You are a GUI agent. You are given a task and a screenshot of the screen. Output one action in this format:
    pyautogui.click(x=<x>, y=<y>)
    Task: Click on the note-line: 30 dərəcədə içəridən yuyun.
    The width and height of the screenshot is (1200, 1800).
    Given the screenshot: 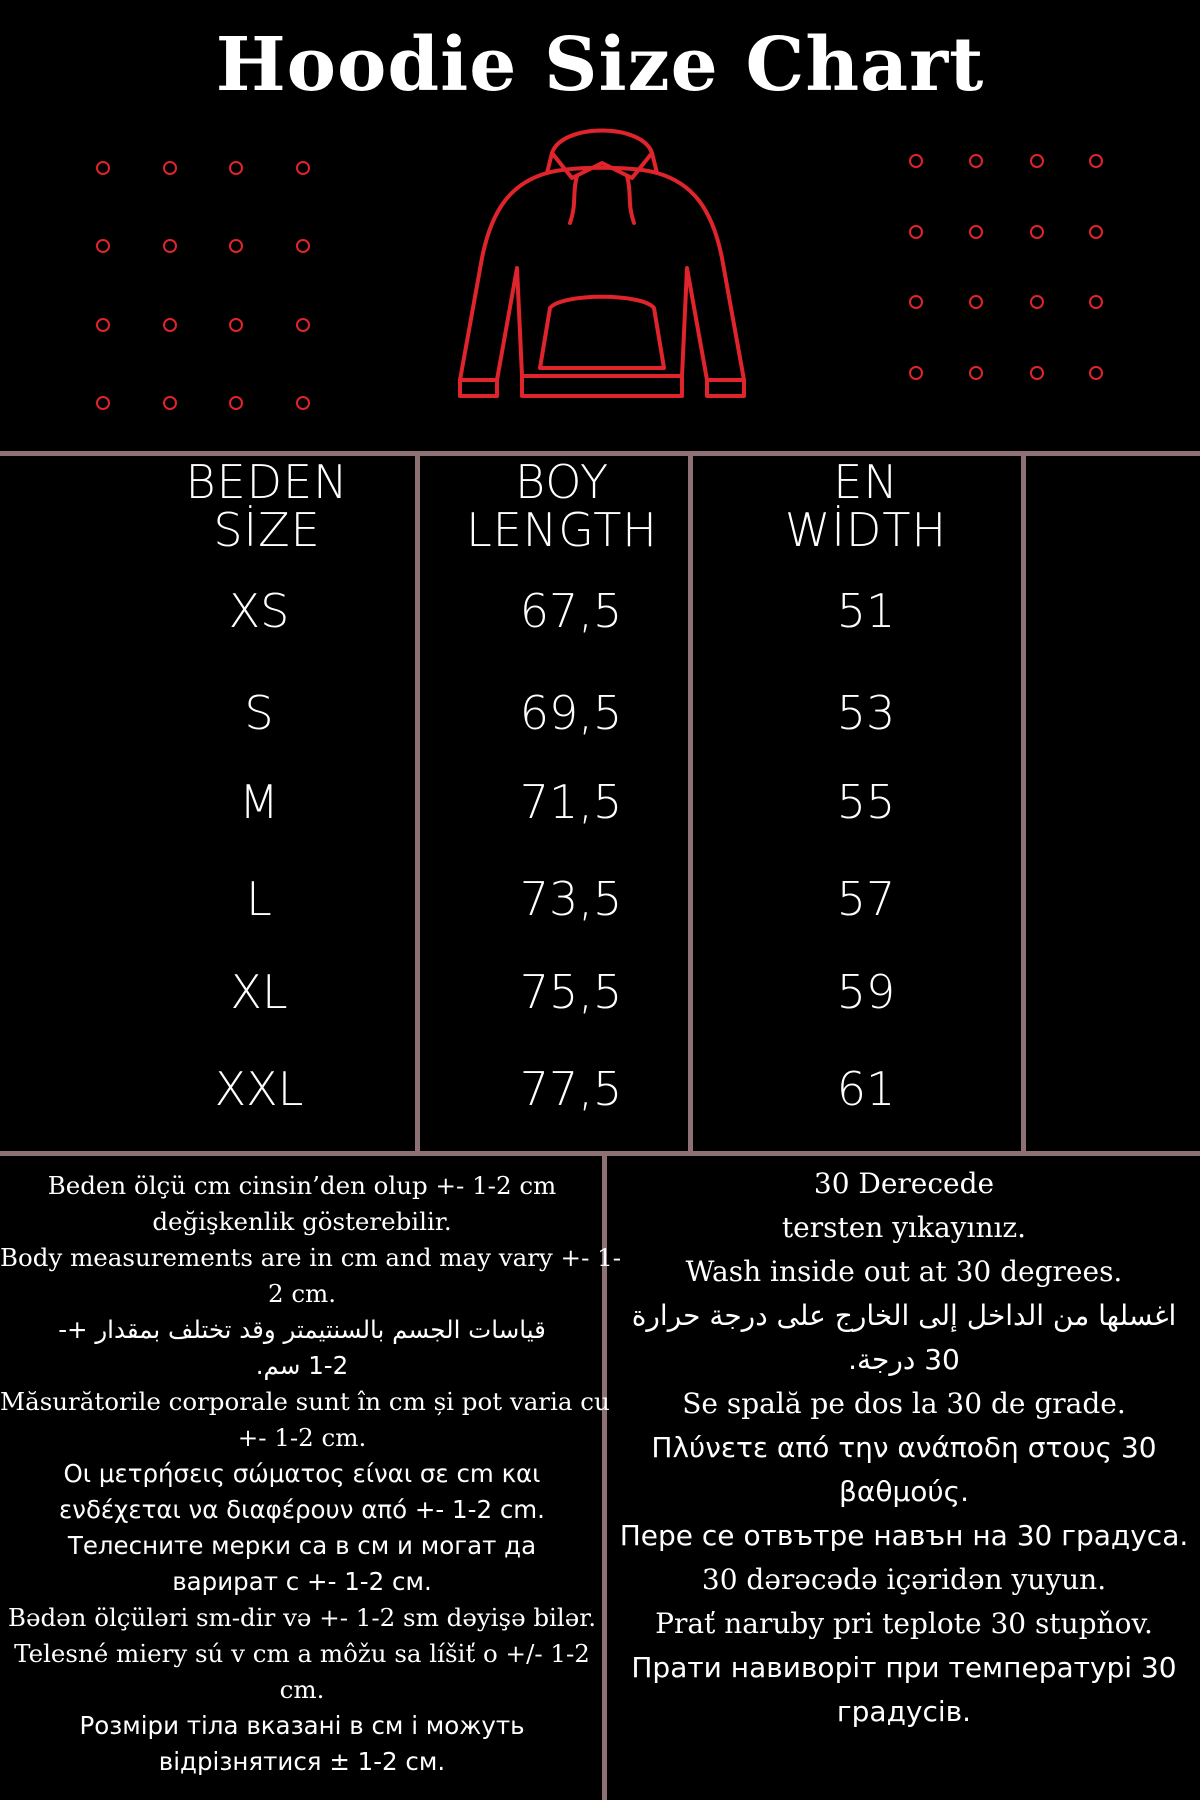 What is the action you would take?
    pyautogui.click(x=904, y=1579)
    